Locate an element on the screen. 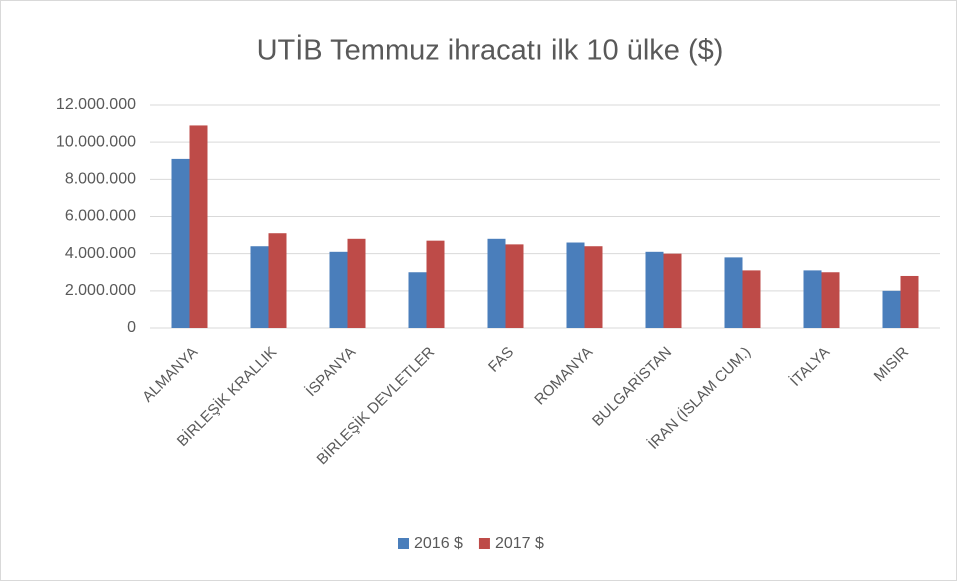  y-tick-label: 12.000.000 is located at coordinates (96, 104).